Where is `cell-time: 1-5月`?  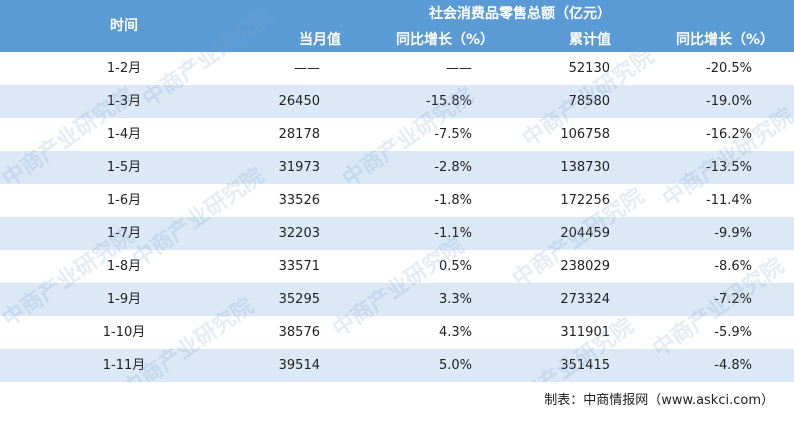
cell-time: 1-5月 is located at coordinates (124, 167).